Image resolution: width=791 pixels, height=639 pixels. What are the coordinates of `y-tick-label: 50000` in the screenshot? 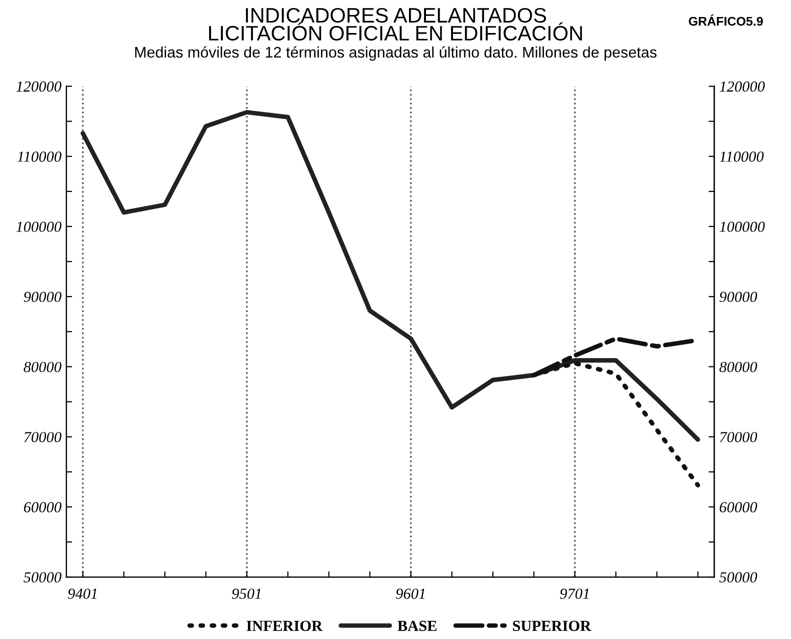 It's located at (43, 577).